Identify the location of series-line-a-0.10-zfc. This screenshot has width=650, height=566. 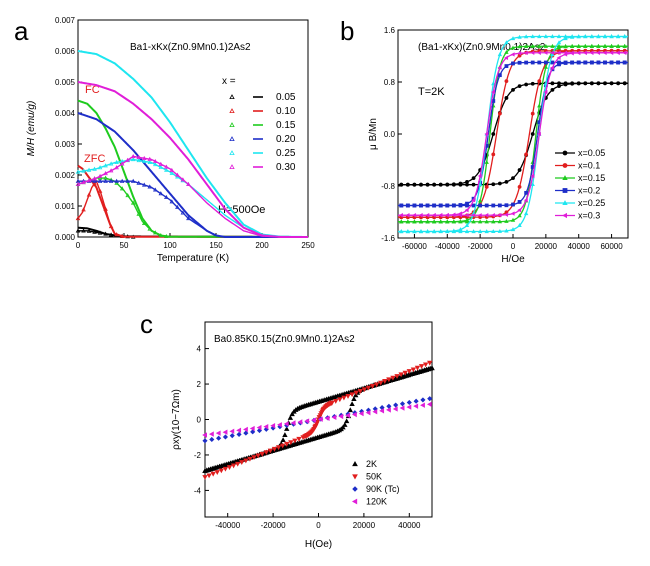
(101, 208).